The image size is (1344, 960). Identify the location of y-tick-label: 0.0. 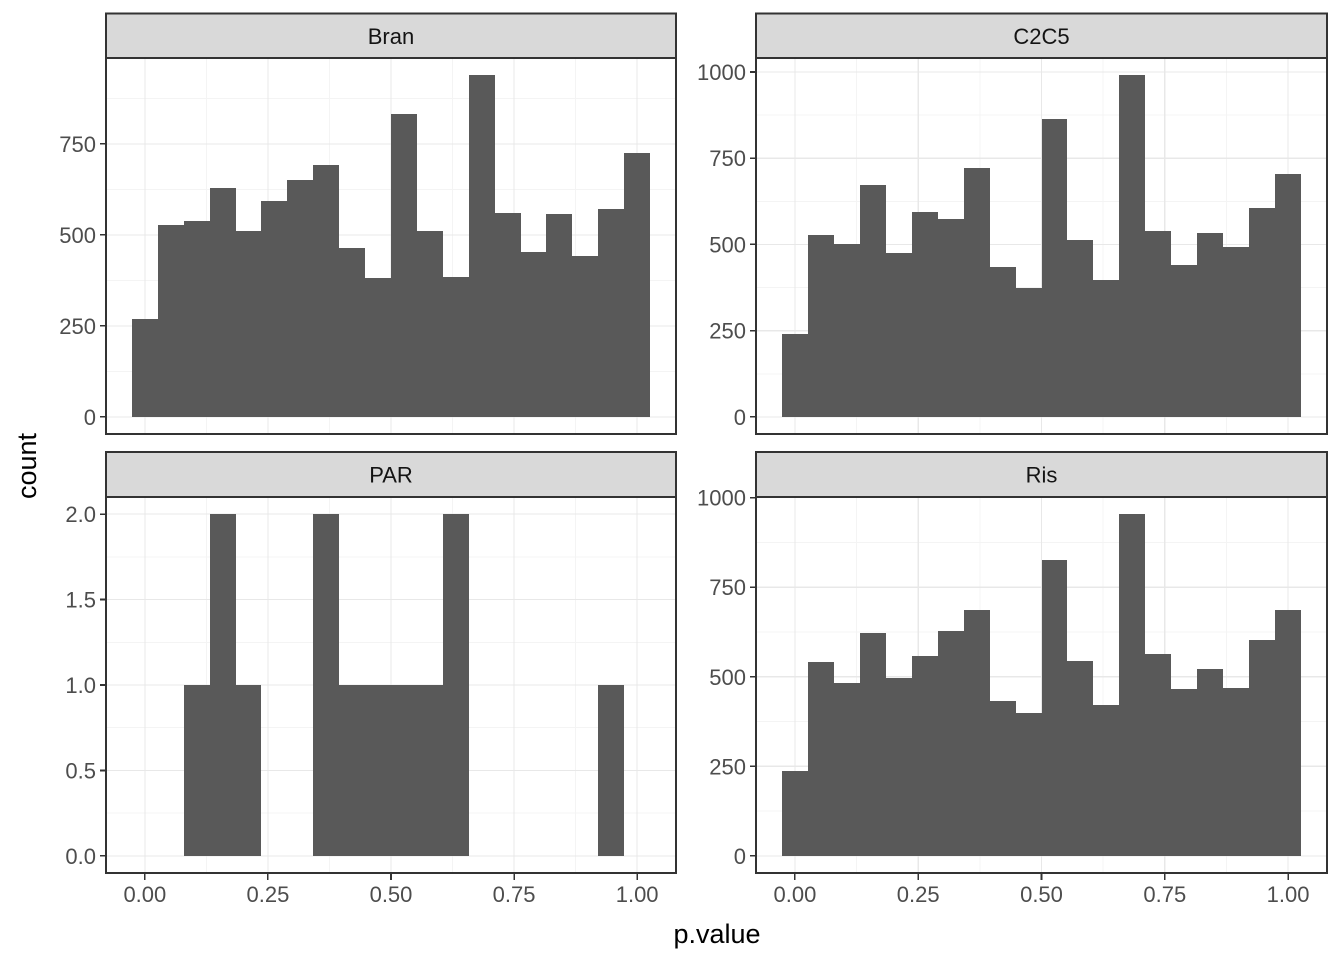
(80, 856).